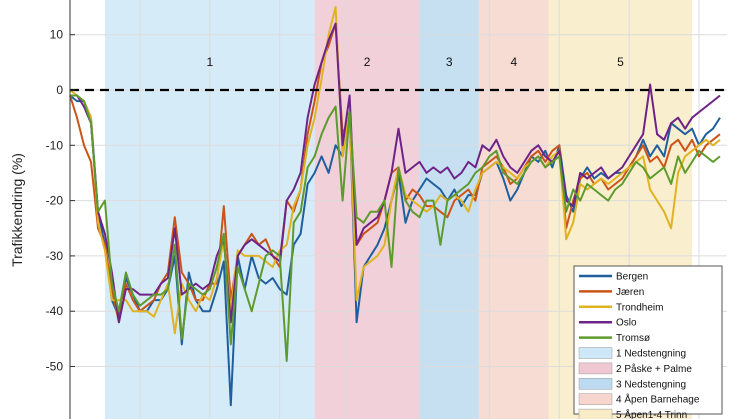  What do you see at coordinates (651, 354) in the screenshot?
I see `legend-label: 1 Nedstengning` at bounding box center [651, 354].